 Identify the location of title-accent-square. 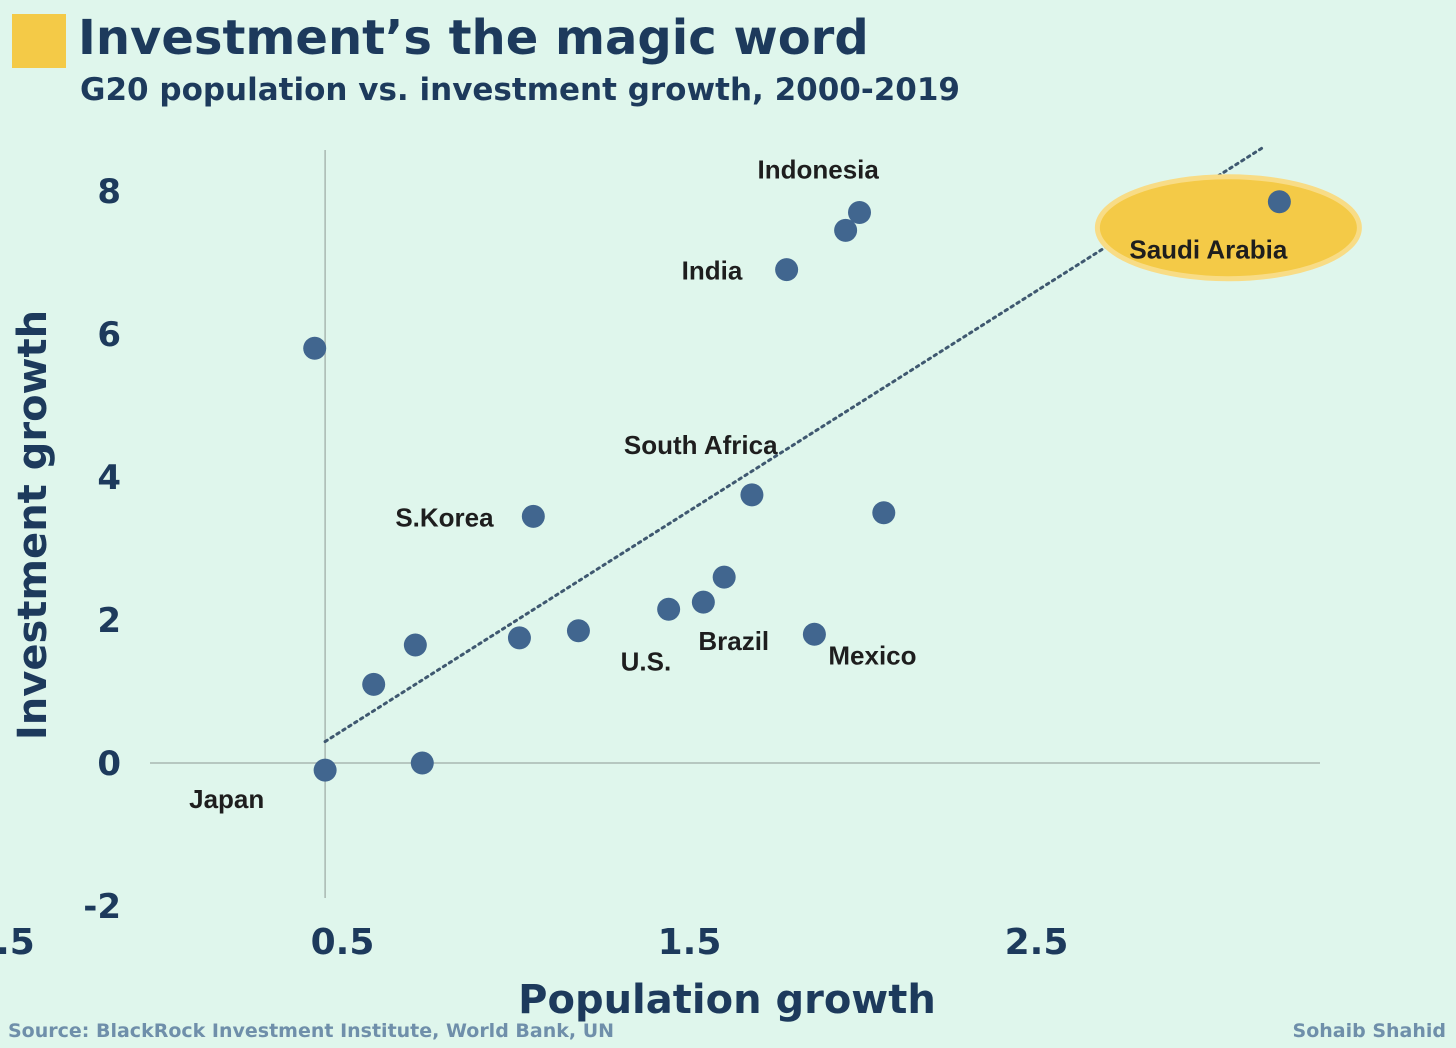
(39, 41).